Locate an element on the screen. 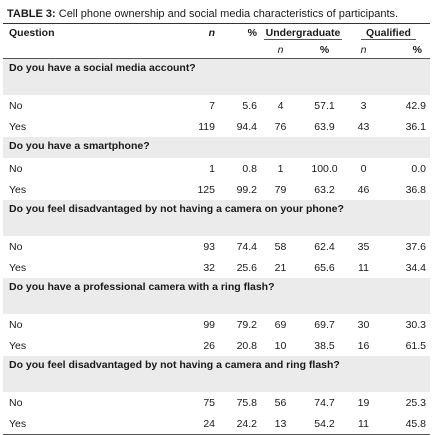  question-row: Do you have a smartphone? is located at coordinates (216, 147).